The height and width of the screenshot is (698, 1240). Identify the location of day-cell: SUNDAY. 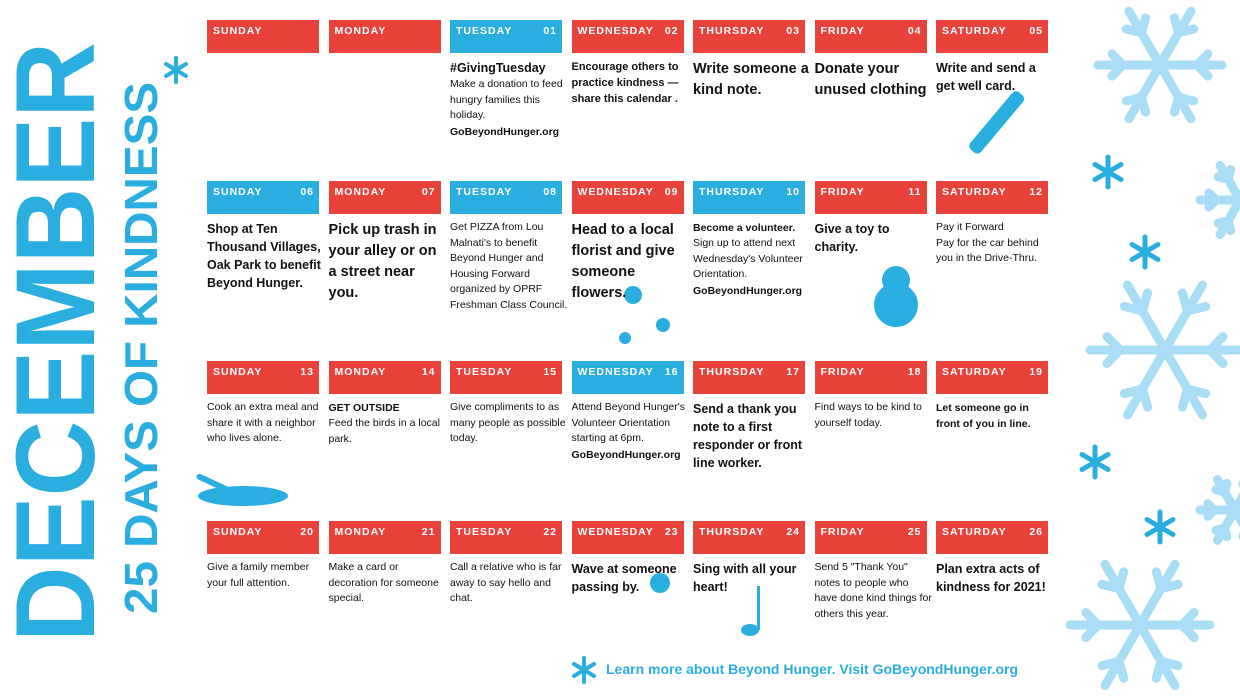
(263, 36).